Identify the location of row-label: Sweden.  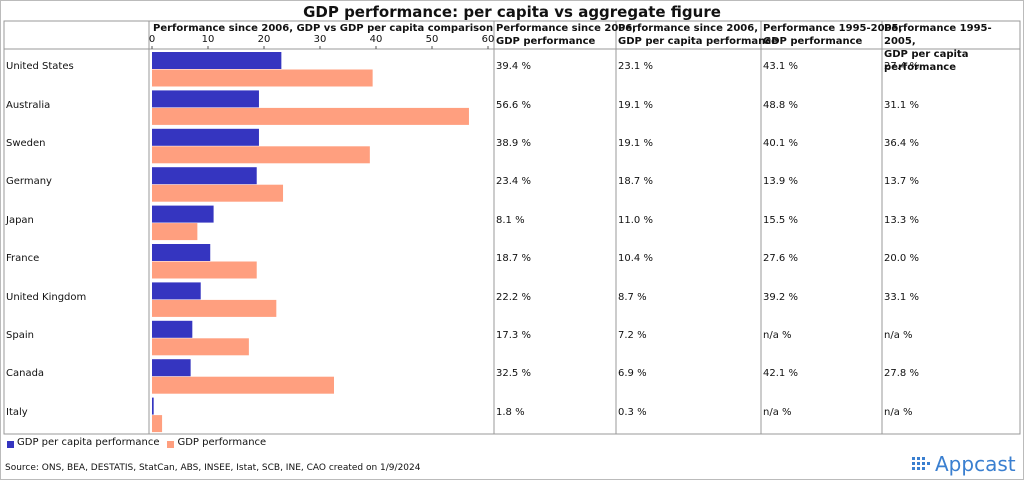
(26, 143).